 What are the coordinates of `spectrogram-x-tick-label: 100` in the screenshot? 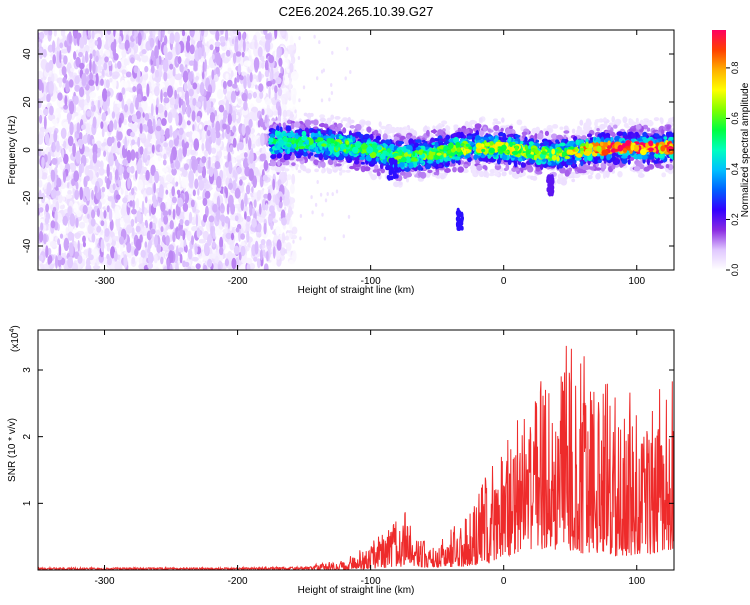 It's located at (636, 281).